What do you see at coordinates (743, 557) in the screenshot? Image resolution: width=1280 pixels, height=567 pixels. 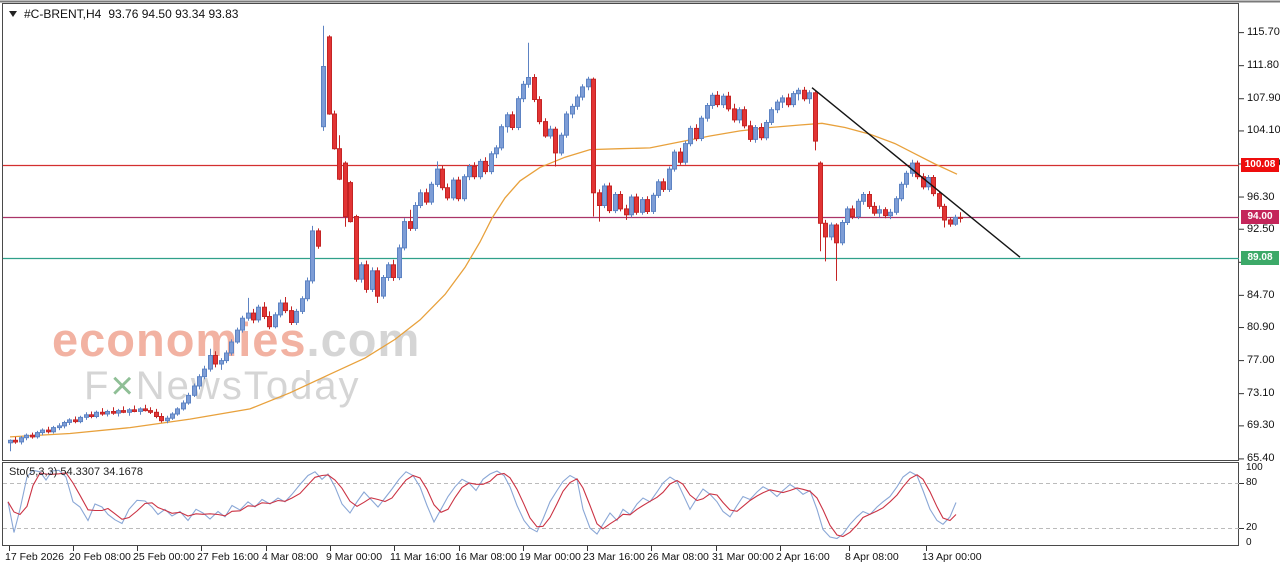 I see `time-axis-label: 31 Mar 00:00` at bounding box center [743, 557].